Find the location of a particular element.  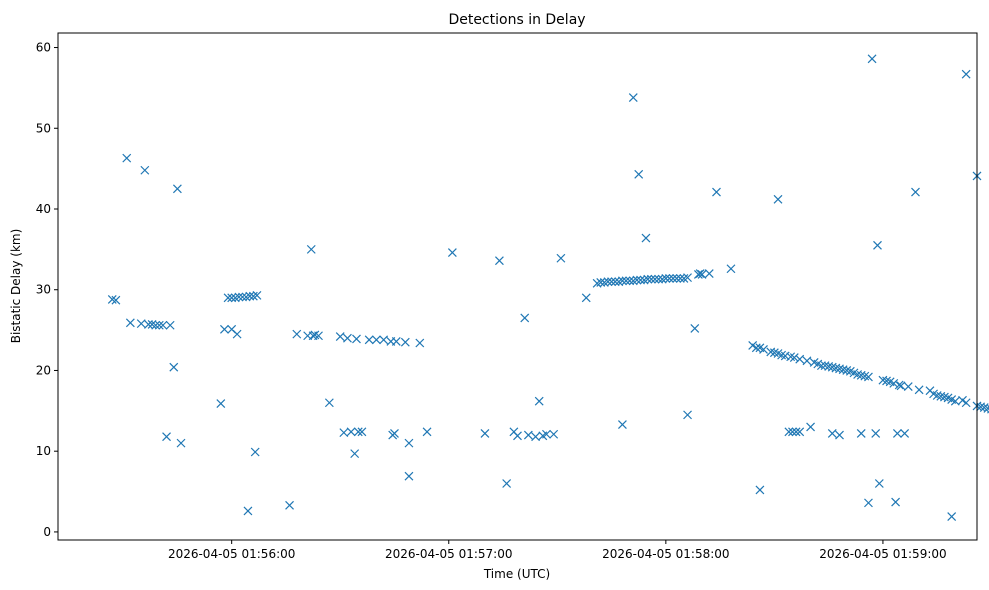

x-tick-label: 2026-04-05 01:59:00 is located at coordinates (882, 554).